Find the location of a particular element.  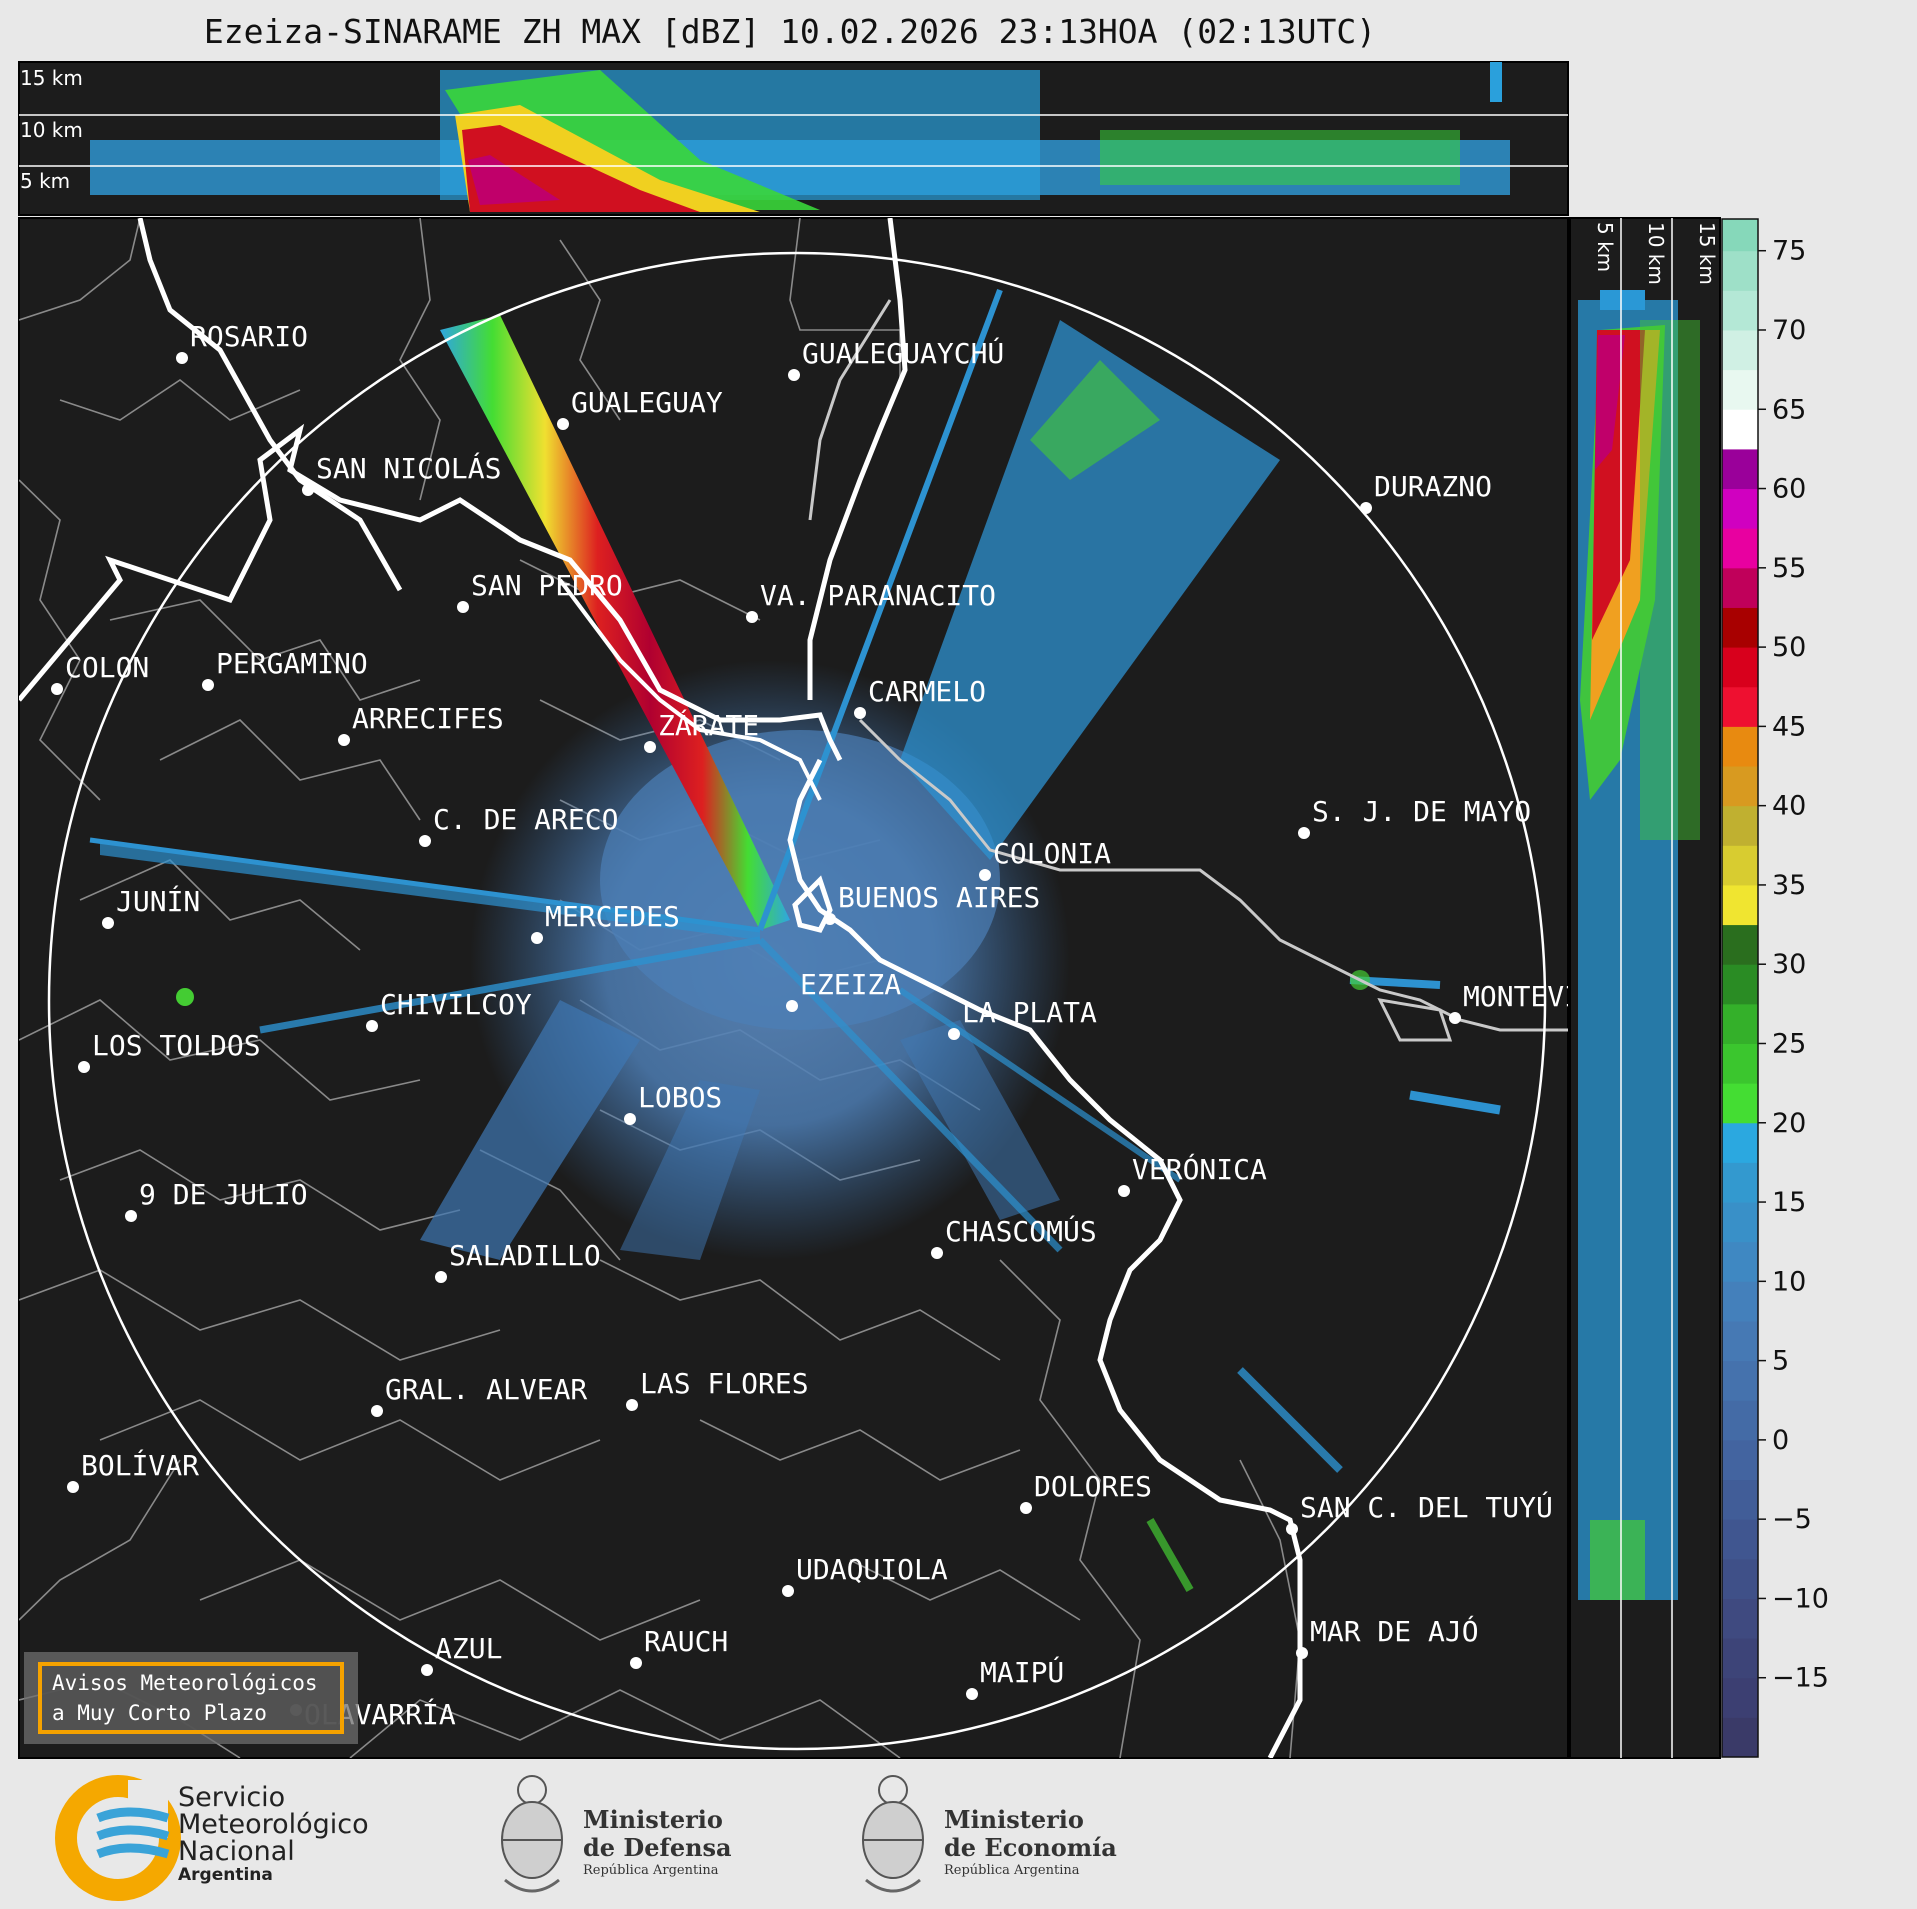

city-label-carmelo: CARMELO is located at coordinates (927, 691).